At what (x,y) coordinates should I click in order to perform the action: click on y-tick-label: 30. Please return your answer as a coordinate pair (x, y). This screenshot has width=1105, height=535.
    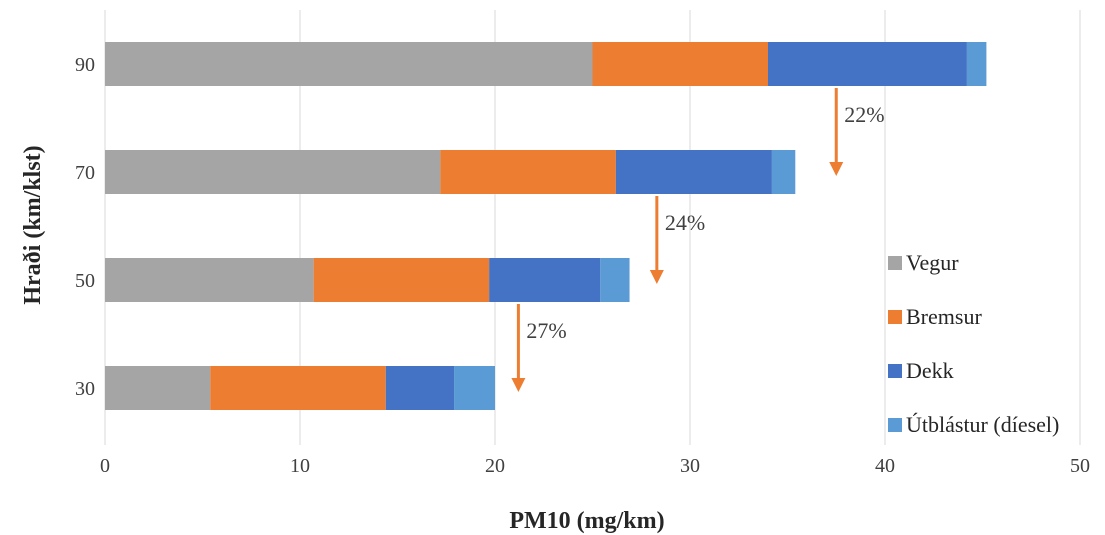
    Looking at the image, I should click on (85, 389).